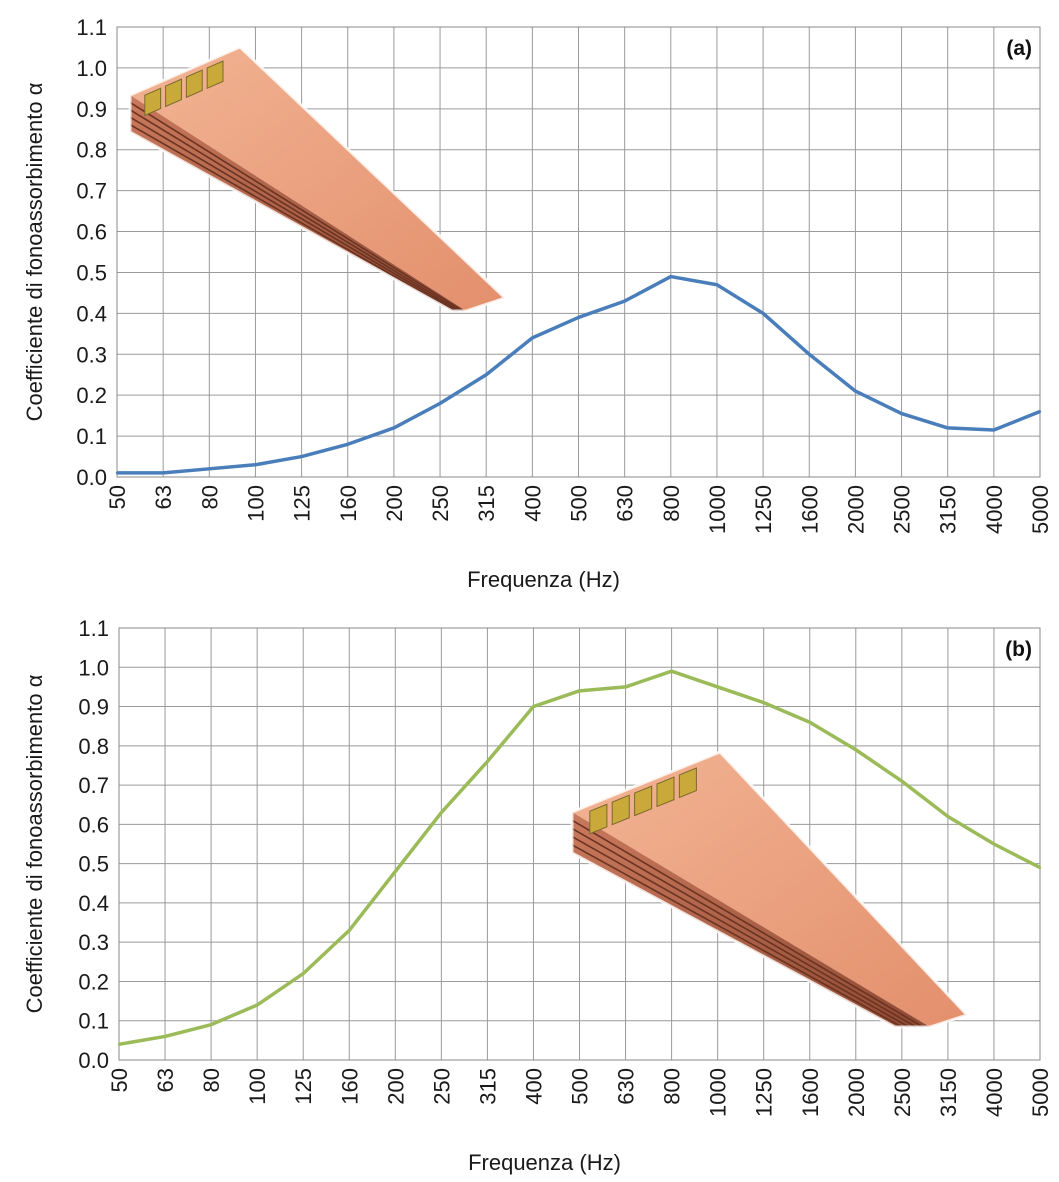  What do you see at coordinates (91, 477) in the screenshot?
I see `y-tick-label: 0.0` at bounding box center [91, 477].